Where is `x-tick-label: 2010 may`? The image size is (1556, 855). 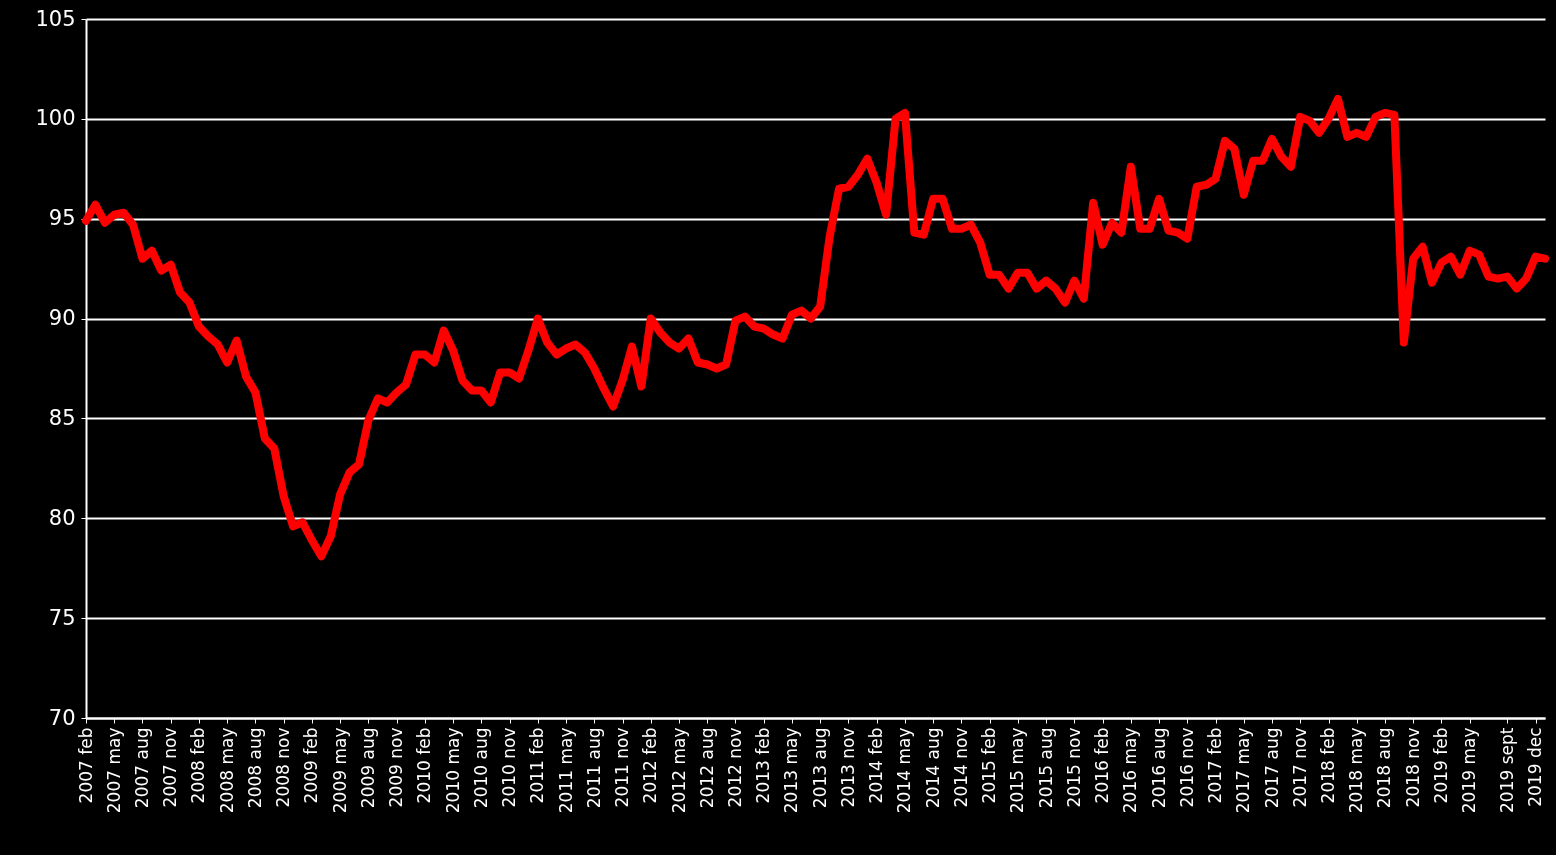
x-tick-label: 2010 may is located at coordinates (452, 770).